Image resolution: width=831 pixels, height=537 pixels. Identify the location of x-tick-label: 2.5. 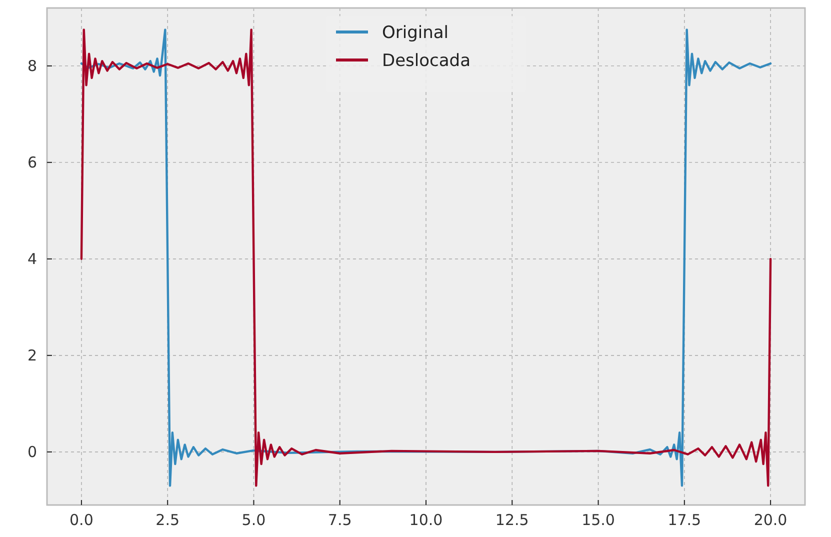
(168, 520).